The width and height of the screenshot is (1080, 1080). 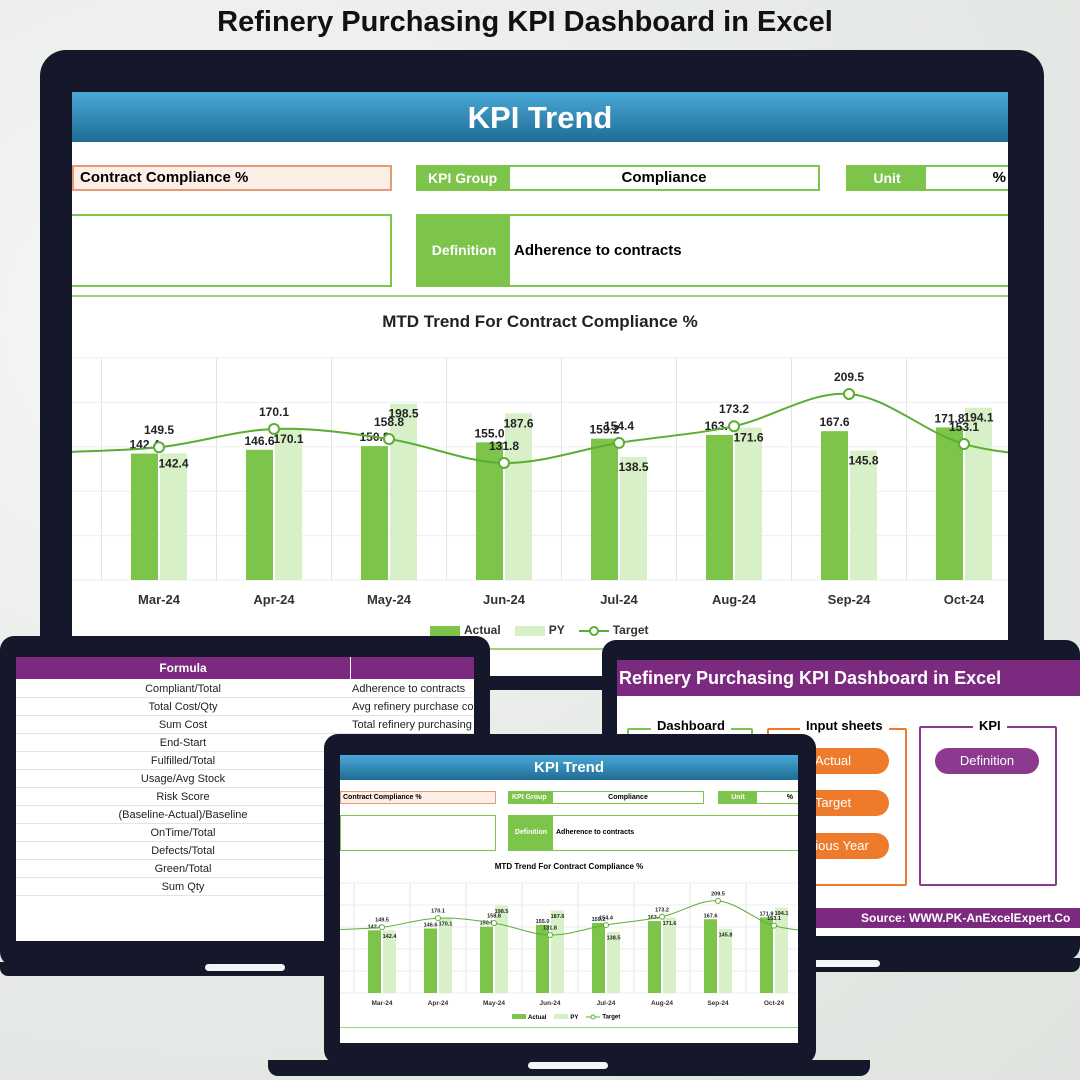 I want to click on formula-cell: Green/Total, so click(x=183, y=869).